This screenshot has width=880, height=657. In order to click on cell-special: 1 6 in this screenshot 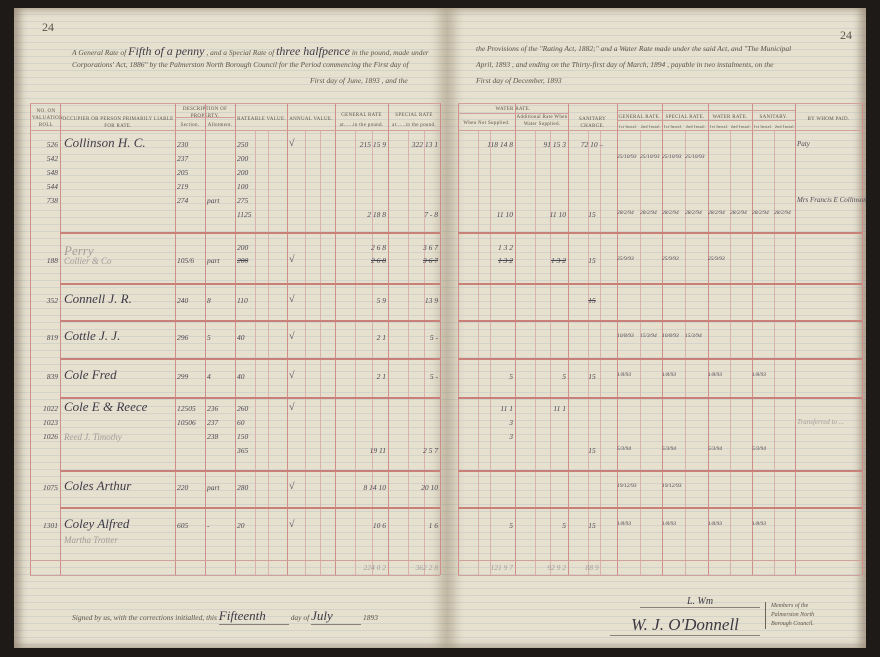, I will do `click(433, 525)`.